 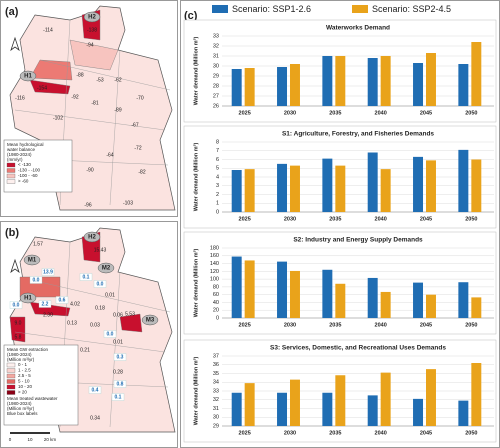 I want to click on y-tick-label: 1, so click(x=217, y=204).